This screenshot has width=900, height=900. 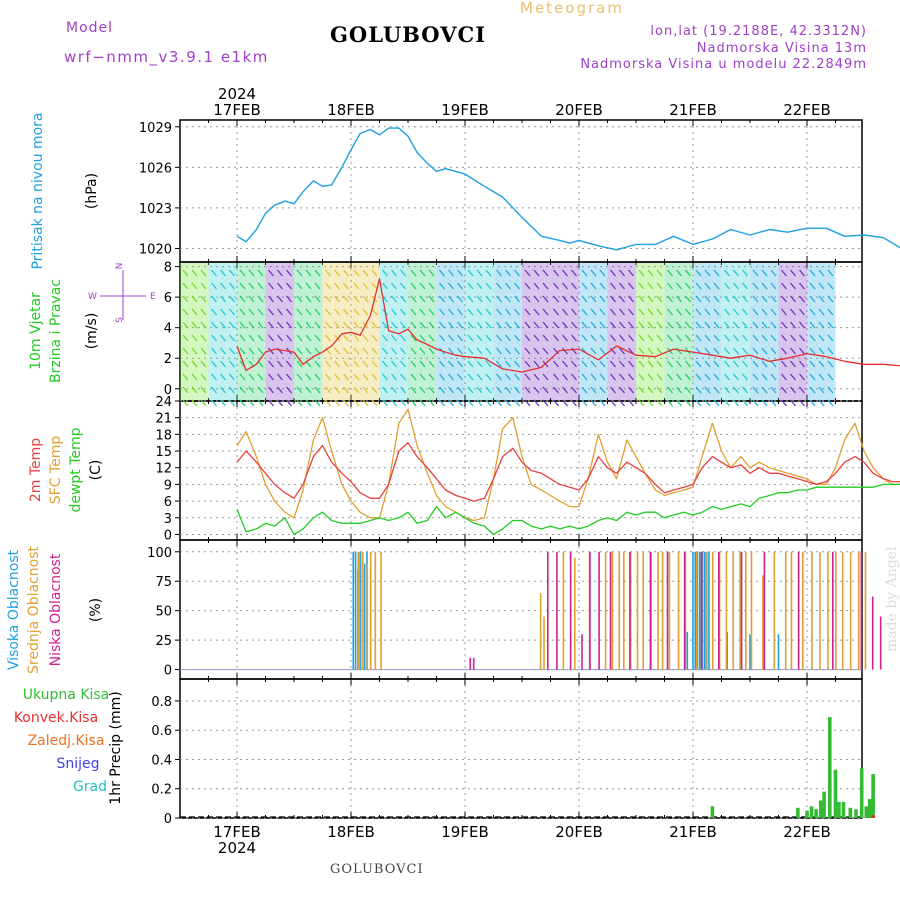 I want to click on high-cloud-axis-label: Visoka Oblacnost, so click(x=14, y=609).